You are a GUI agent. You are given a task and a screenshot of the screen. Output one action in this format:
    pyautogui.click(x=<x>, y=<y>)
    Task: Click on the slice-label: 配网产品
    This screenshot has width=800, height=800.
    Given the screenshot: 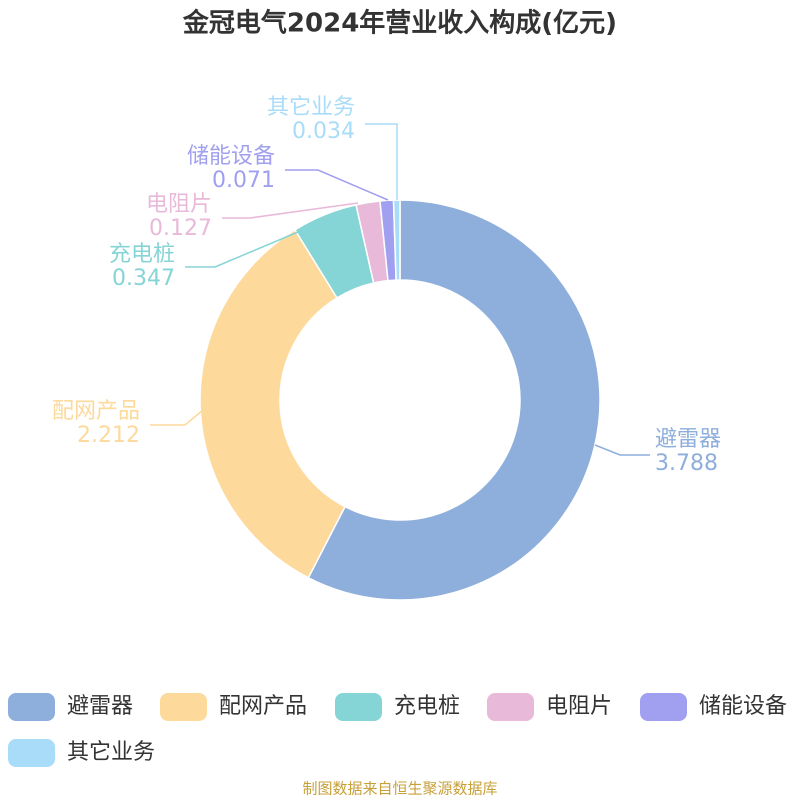 What is the action you would take?
    pyautogui.click(x=96, y=411)
    